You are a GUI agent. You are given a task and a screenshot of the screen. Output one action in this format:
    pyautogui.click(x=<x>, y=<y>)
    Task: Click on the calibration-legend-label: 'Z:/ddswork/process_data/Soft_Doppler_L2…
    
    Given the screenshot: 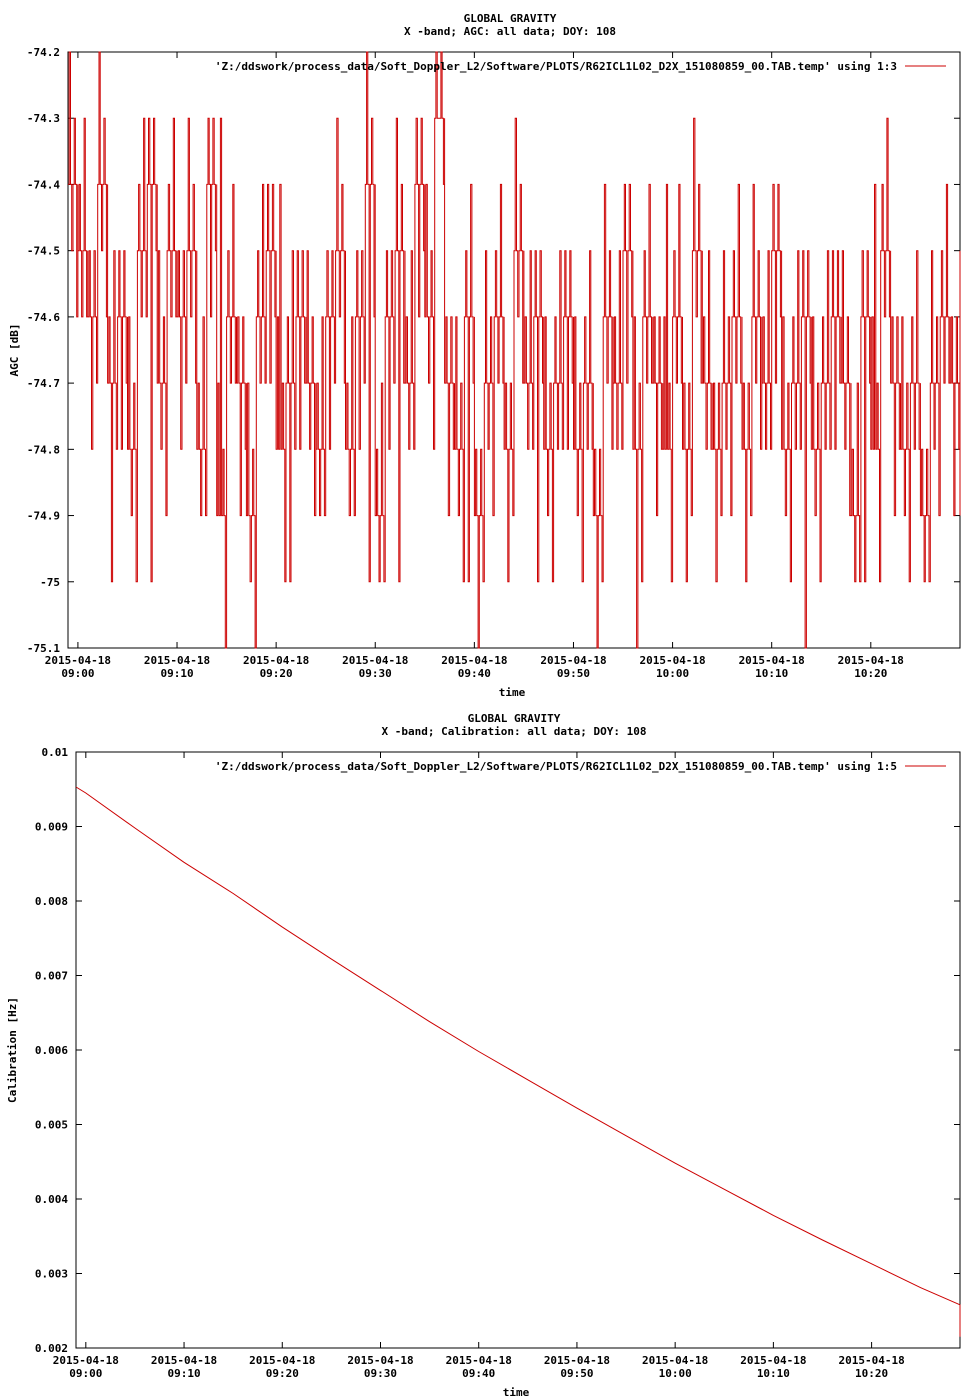 What is the action you would take?
    pyautogui.click(x=556, y=766)
    